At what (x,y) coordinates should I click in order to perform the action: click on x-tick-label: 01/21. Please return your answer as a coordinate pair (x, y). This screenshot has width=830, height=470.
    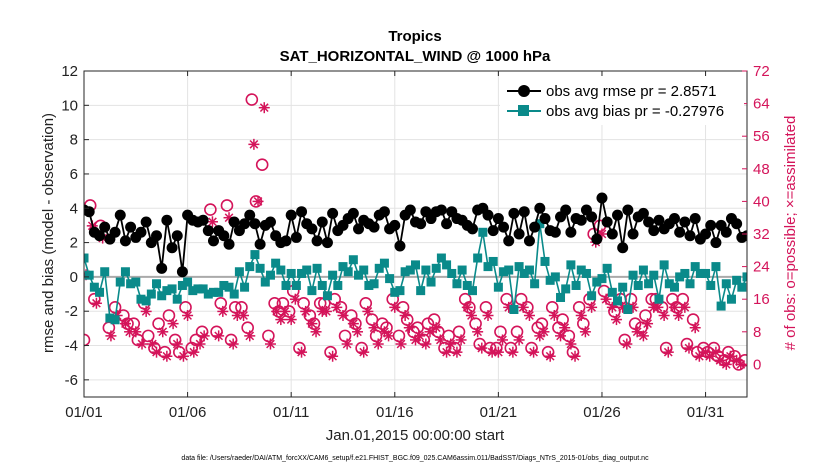
    Looking at the image, I should click on (499, 412).